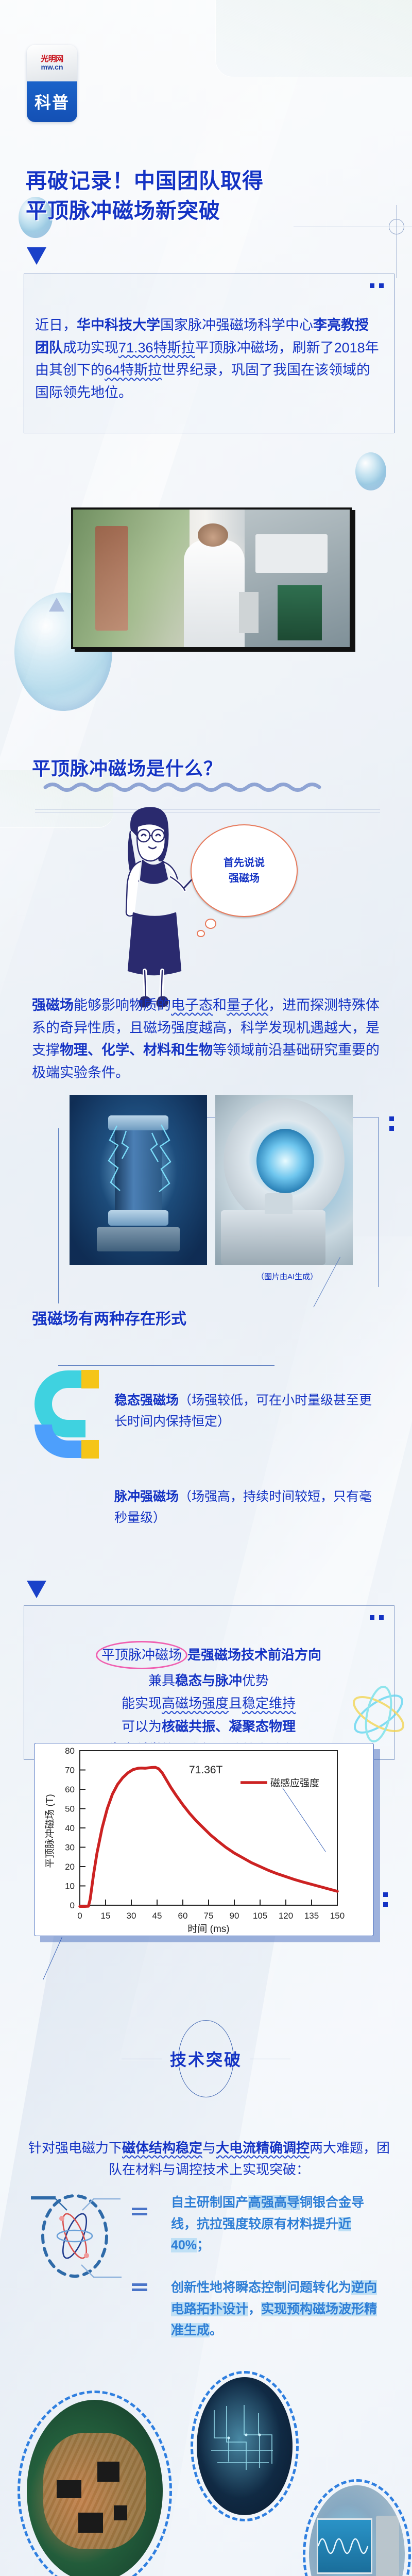  I want to click on flattop-line-3: 能实现高磁场强度且稳定维持, so click(208, 1703).